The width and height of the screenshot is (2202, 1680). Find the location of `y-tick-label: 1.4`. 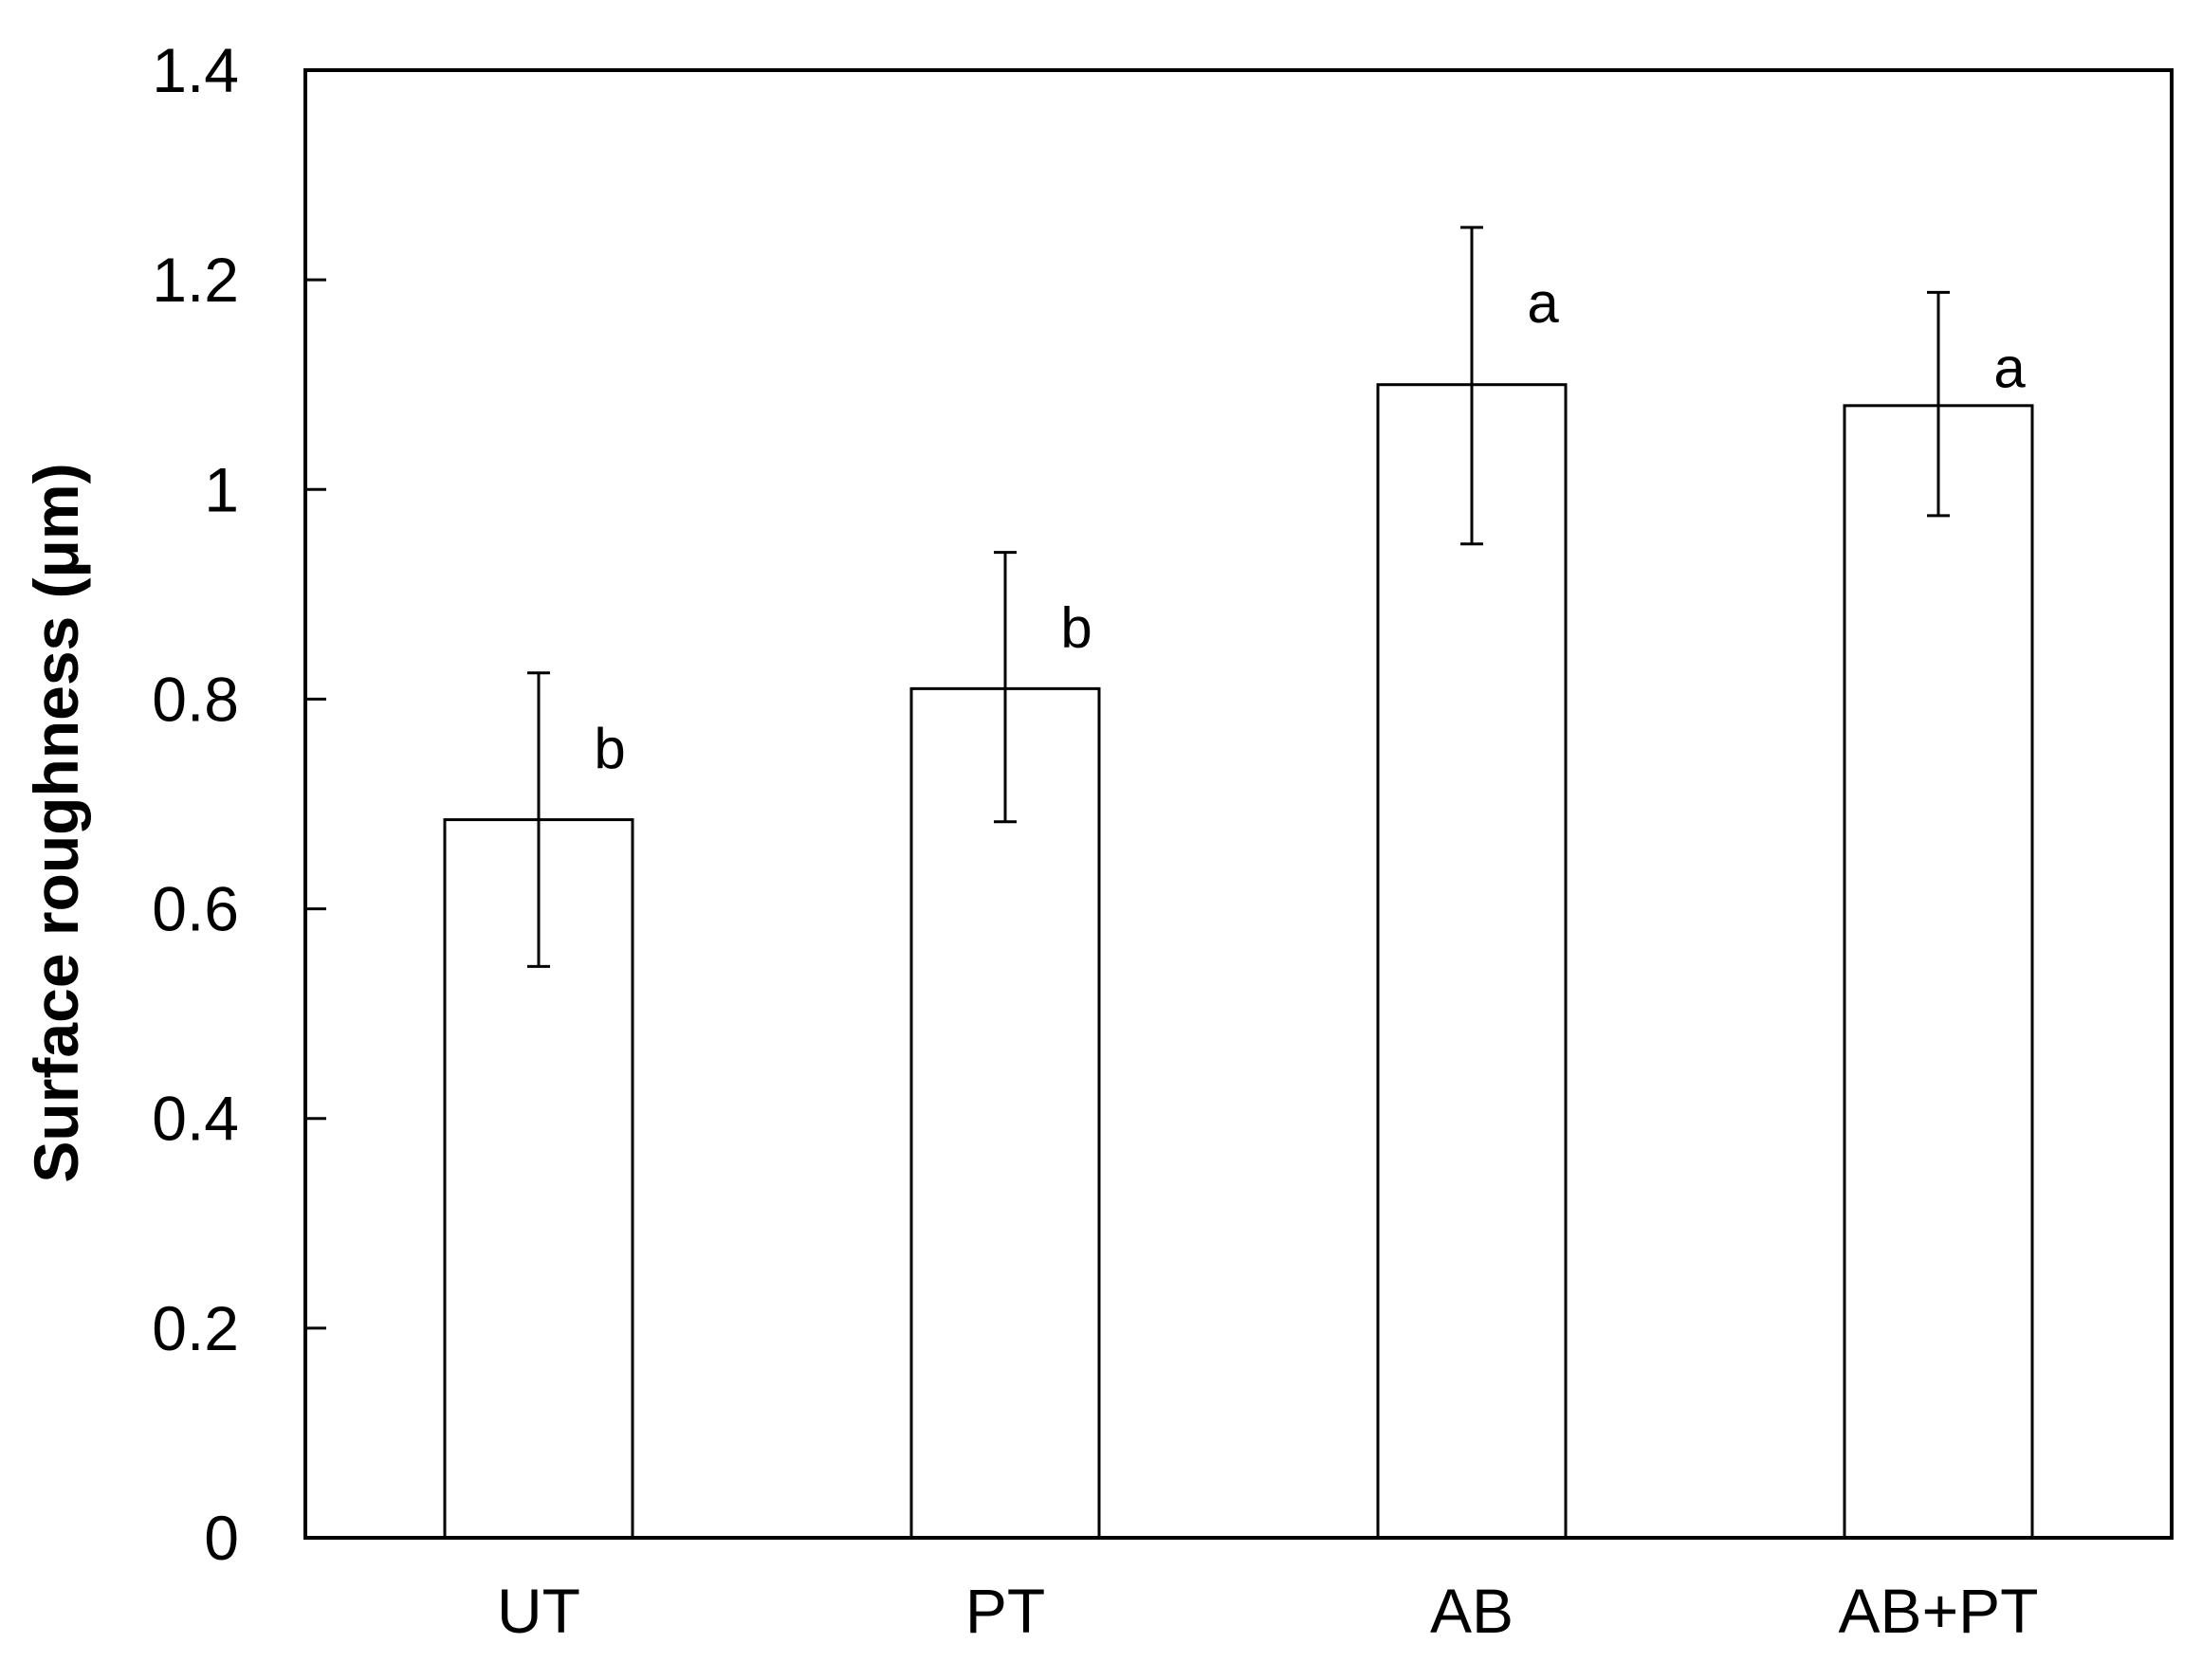

y-tick-label: 1.4 is located at coordinates (195, 70).